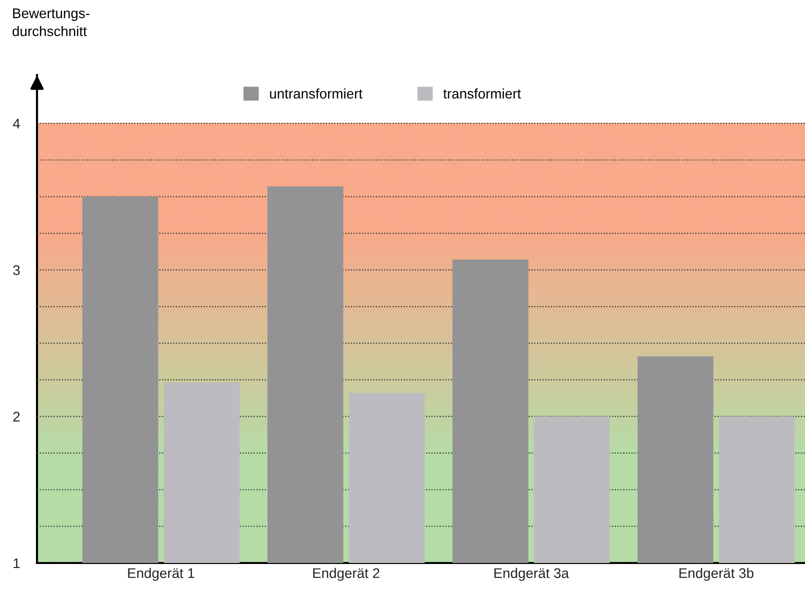 This screenshot has height=598, width=805. What do you see at coordinates (482, 93) in the screenshot?
I see `legend-label: transformiert` at bounding box center [482, 93].